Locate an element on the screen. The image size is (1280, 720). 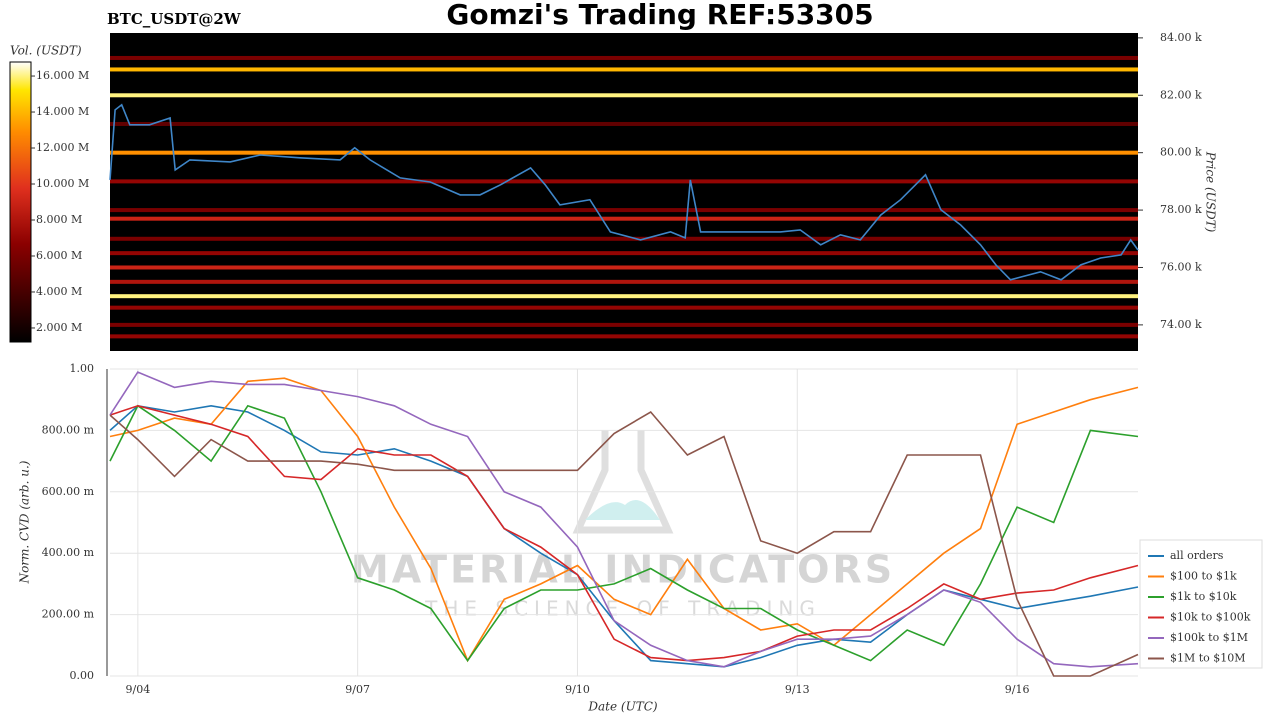
x-axis-label: Date (UTC) is located at coordinates (622, 707).